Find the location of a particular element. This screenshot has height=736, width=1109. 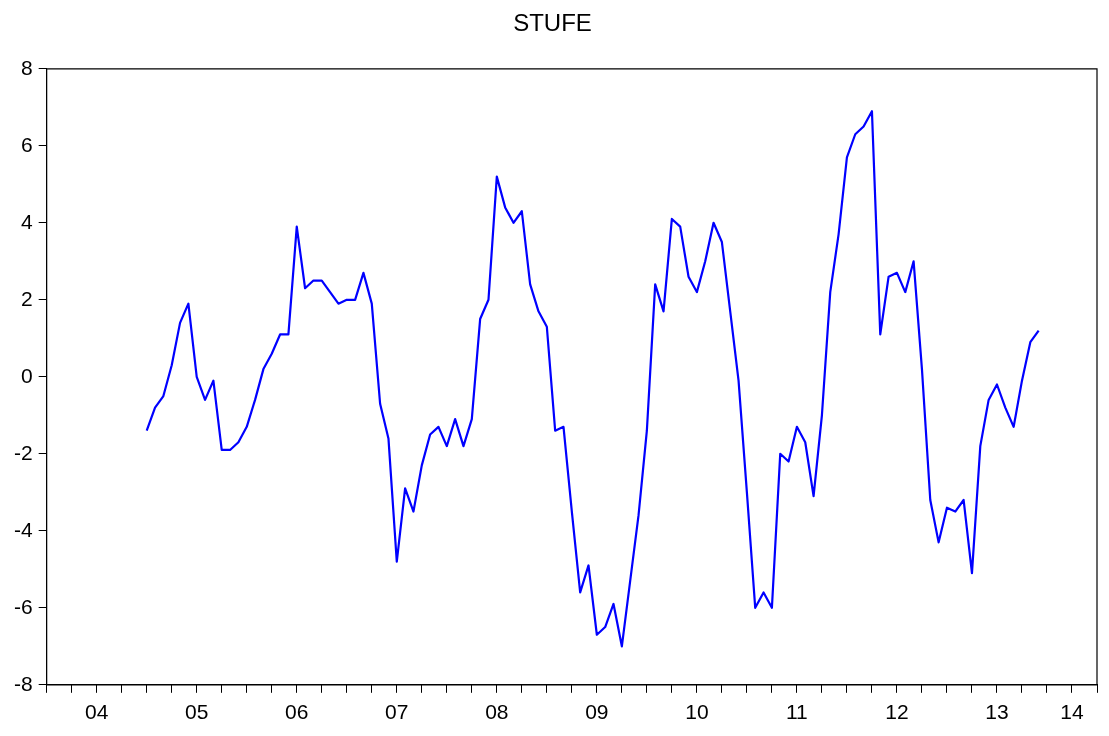

y-tick-label: 6 is located at coordinates (26, 144).